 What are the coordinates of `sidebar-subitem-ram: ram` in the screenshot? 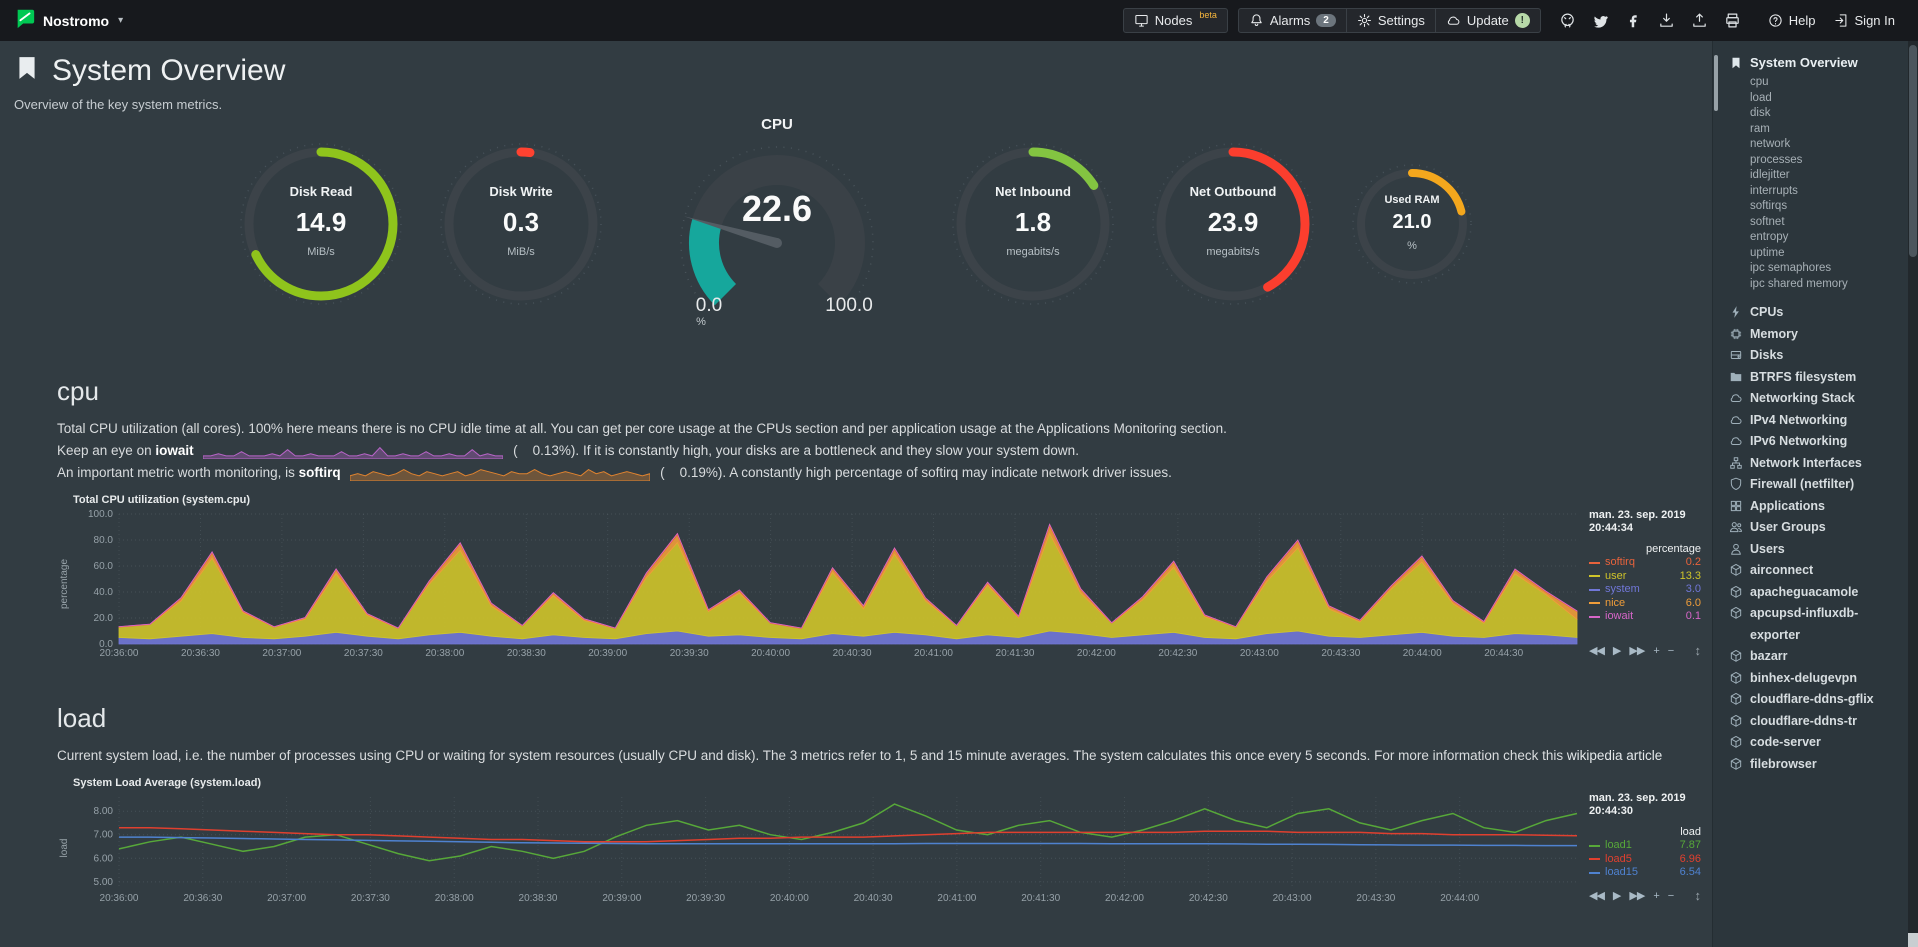 It's located at (1760, 128).